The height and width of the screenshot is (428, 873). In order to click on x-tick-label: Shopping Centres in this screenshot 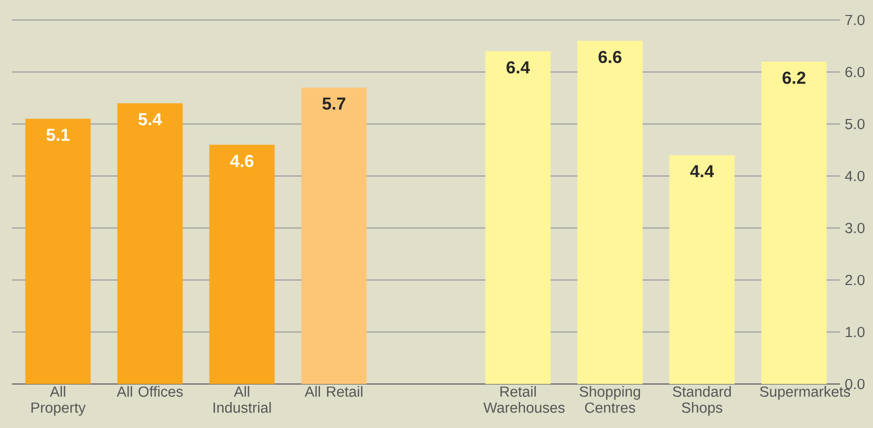, I will do `click(610, 399)`.